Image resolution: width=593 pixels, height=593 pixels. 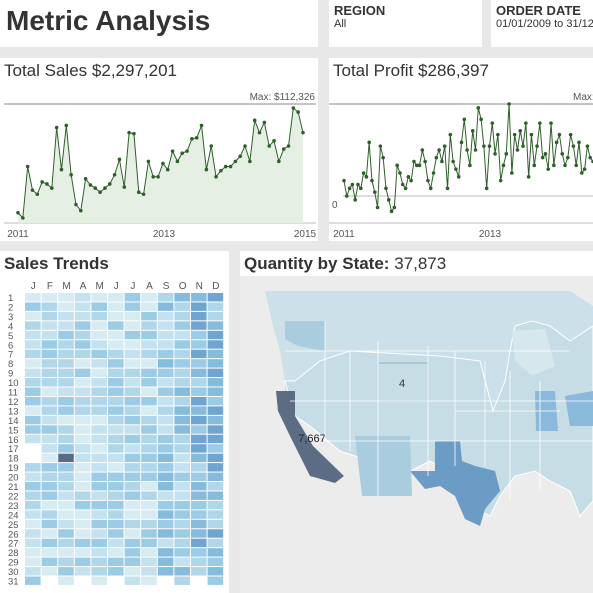 I want to click on michigan-shape, so click(x=533, y=352).